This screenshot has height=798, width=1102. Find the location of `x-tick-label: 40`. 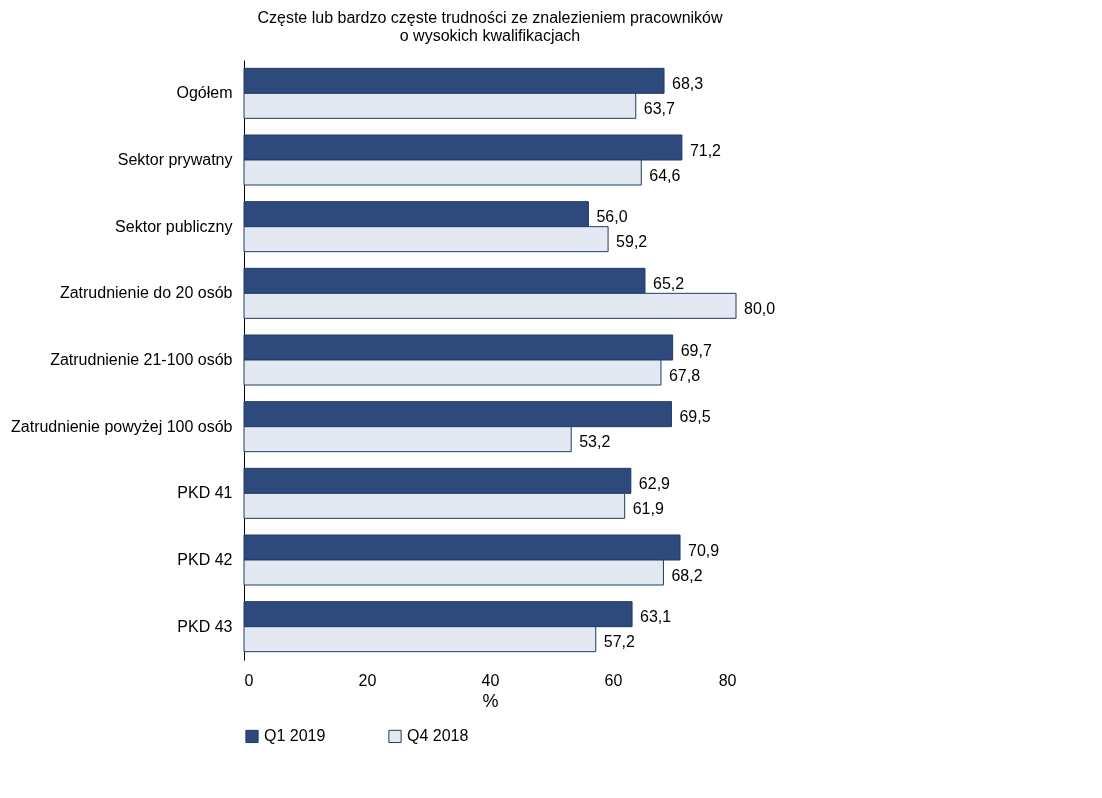

x-tick-label: 40 is located at coordinates (490, 680).